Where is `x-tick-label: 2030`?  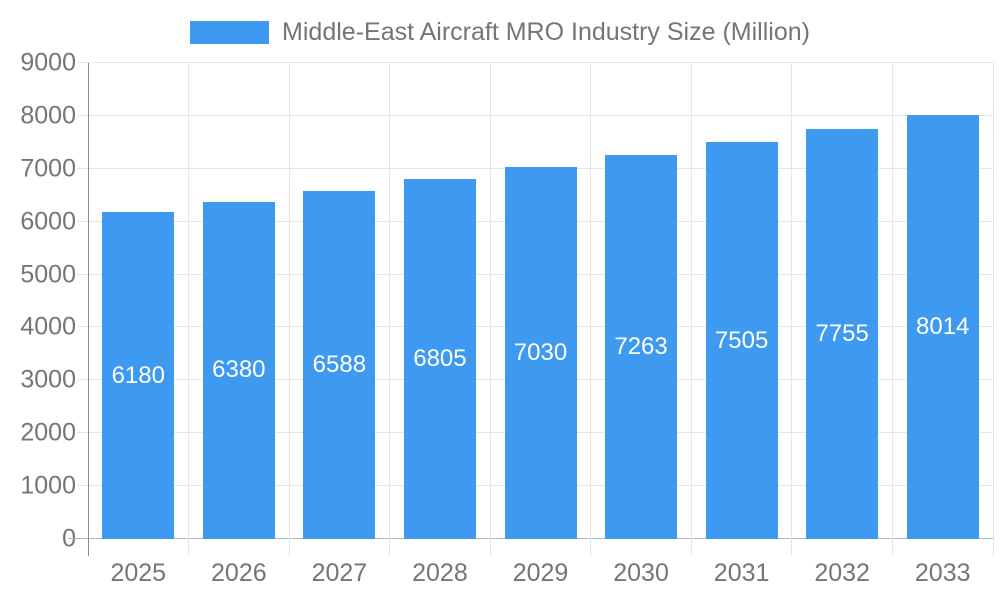 x-tick-label: 2030 is located at coordinates (641, 573).